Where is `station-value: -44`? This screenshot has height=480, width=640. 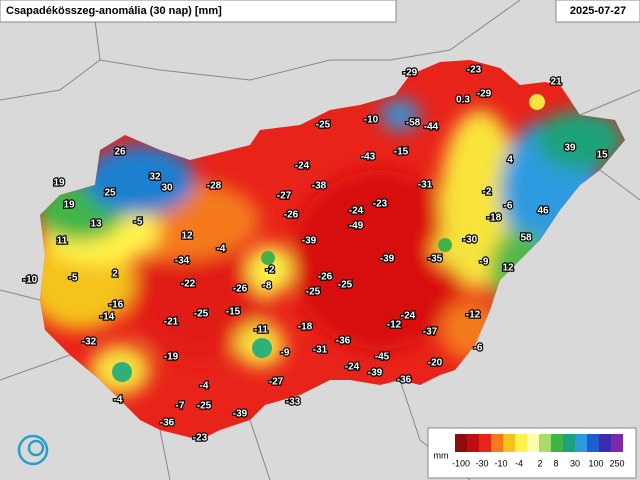 station-value: -44 is located at coordinates (431, 127).